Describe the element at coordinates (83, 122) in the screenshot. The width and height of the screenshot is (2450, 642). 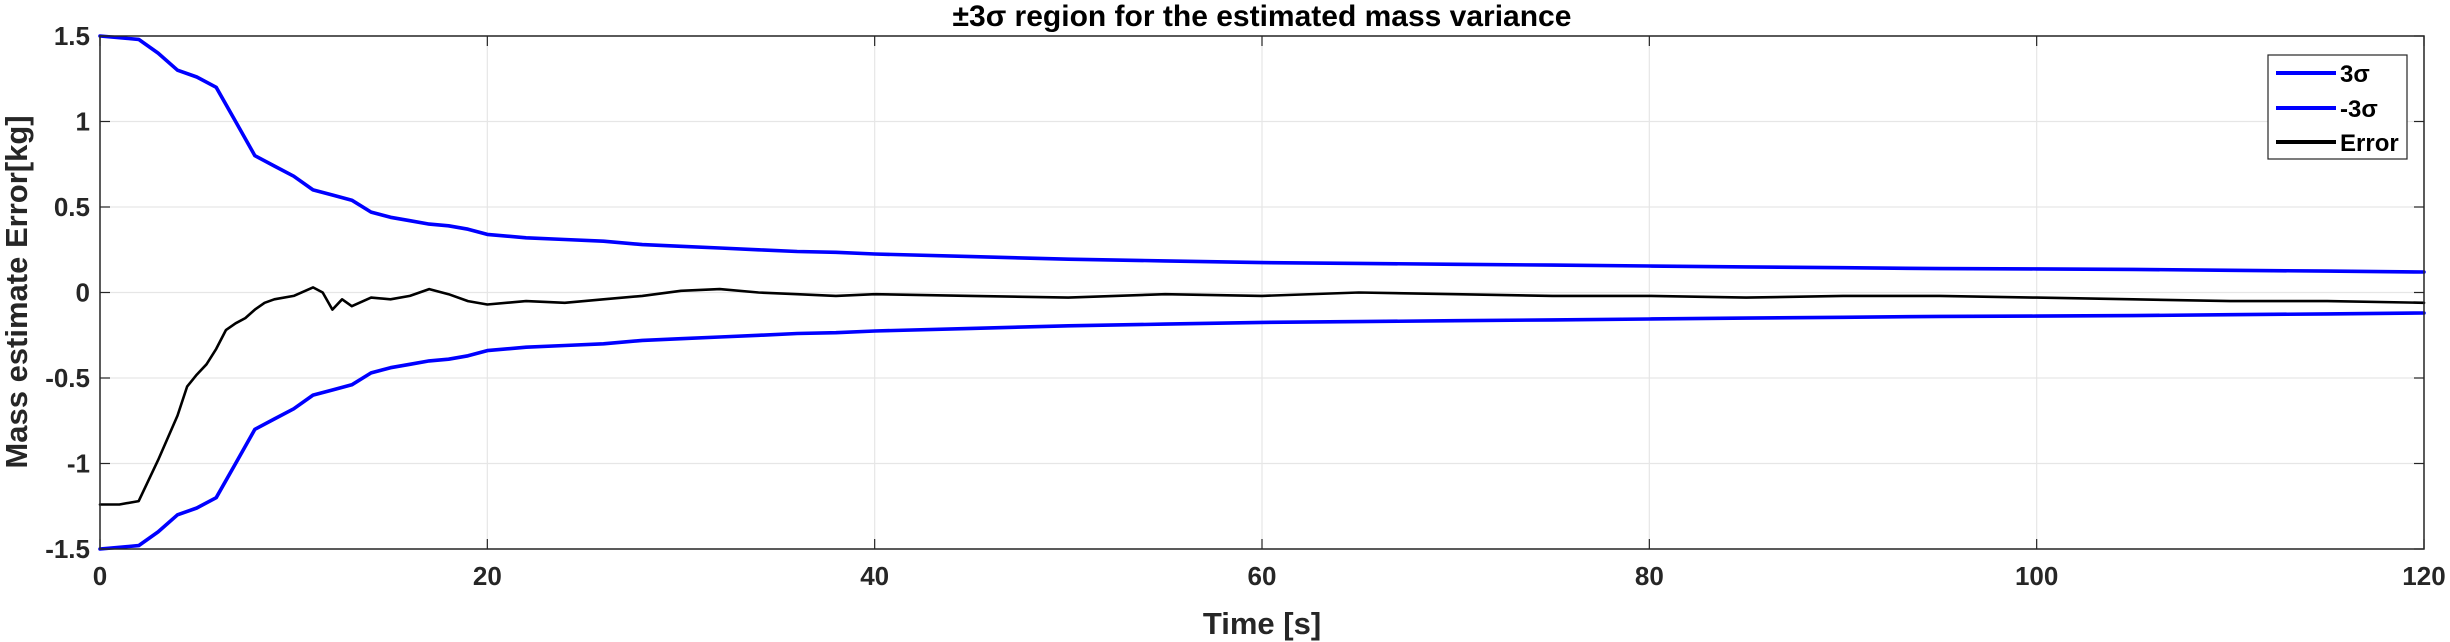
I see `y-tick-label: 1` at that location.